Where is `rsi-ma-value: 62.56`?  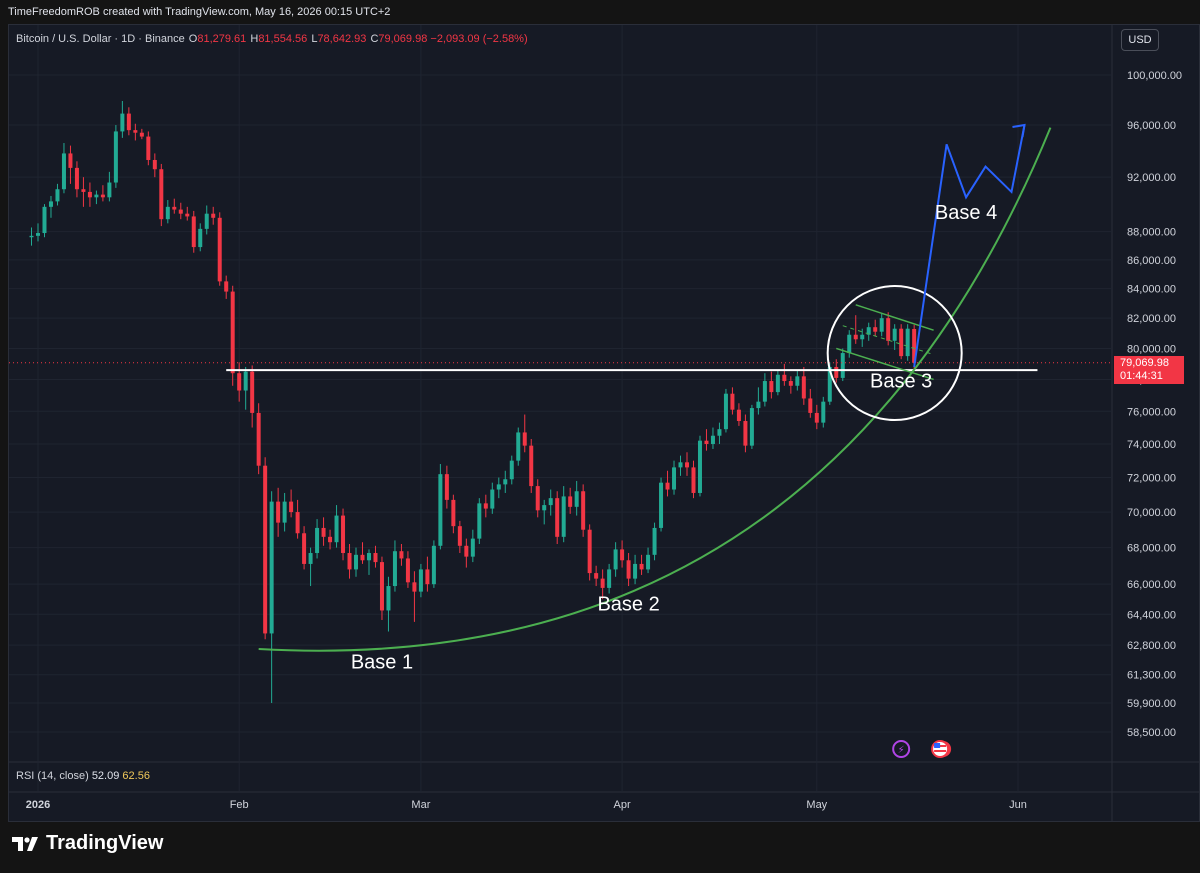 rsi-ma-value: 62.56 is located at coordinates (136, 776).